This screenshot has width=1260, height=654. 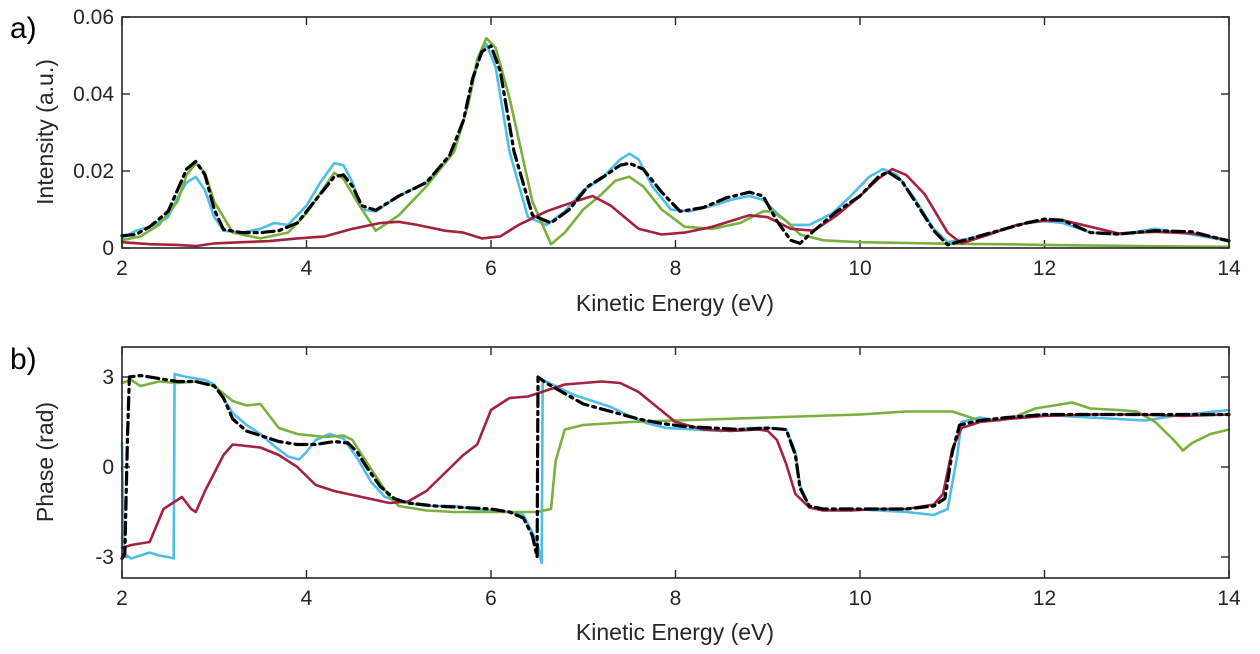 What do you see at coordinates (108, 467) in the screenshot?
I see `panel-b-y-tick-label: 0` at bounding box center [108, 467].